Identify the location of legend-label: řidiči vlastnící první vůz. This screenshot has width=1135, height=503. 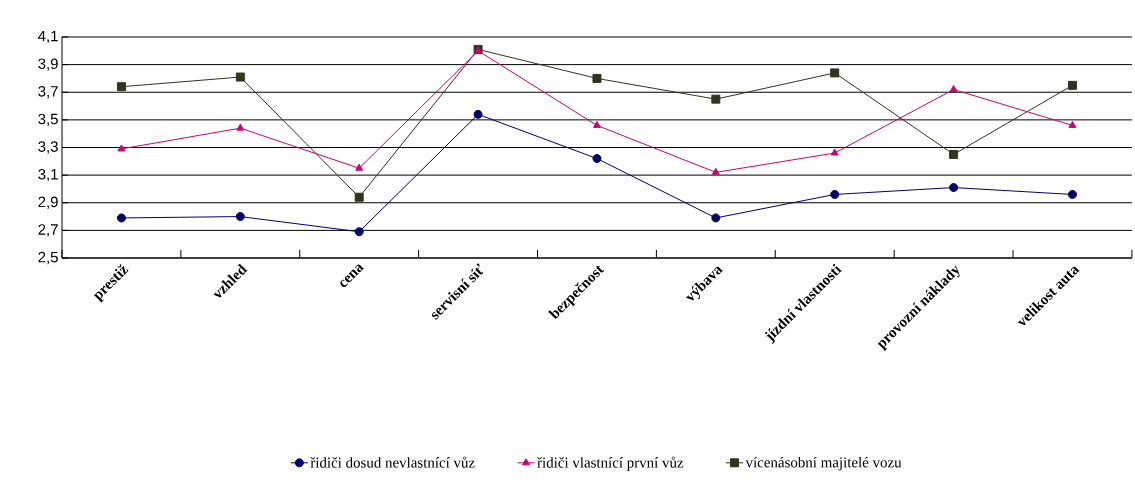
(610, 463).